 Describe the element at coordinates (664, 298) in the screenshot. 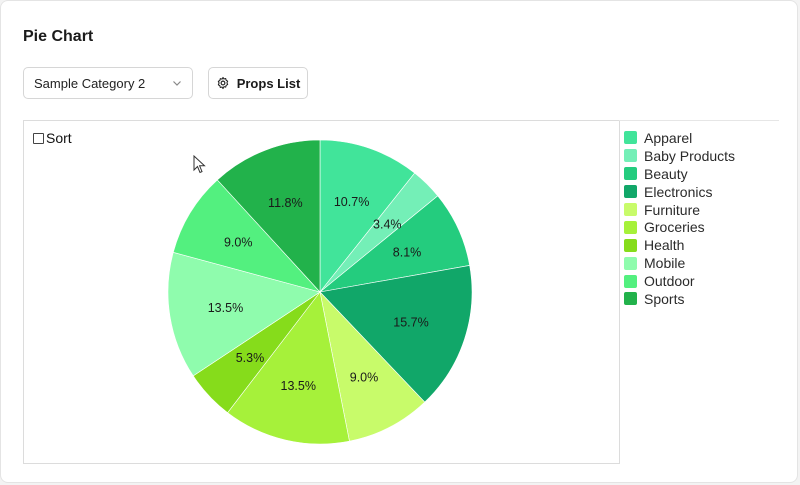

I see `legend-label: Sports` at that location.